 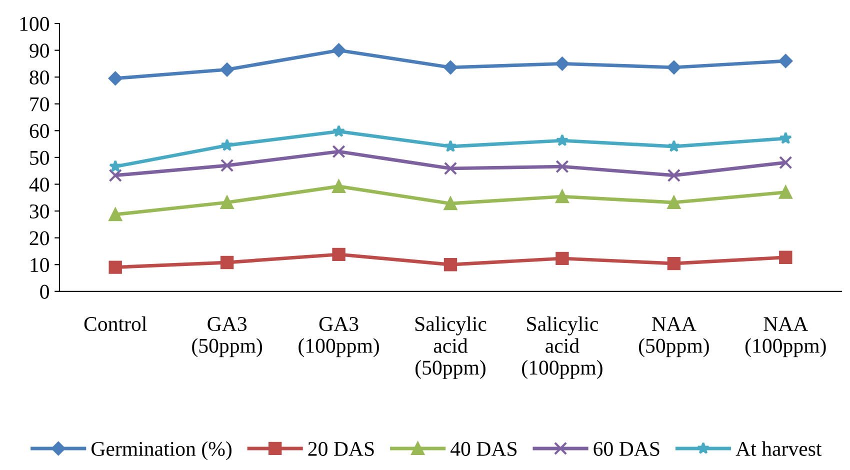 I want to click on legend-label: 40 DAS, so click(x=483, y=449).